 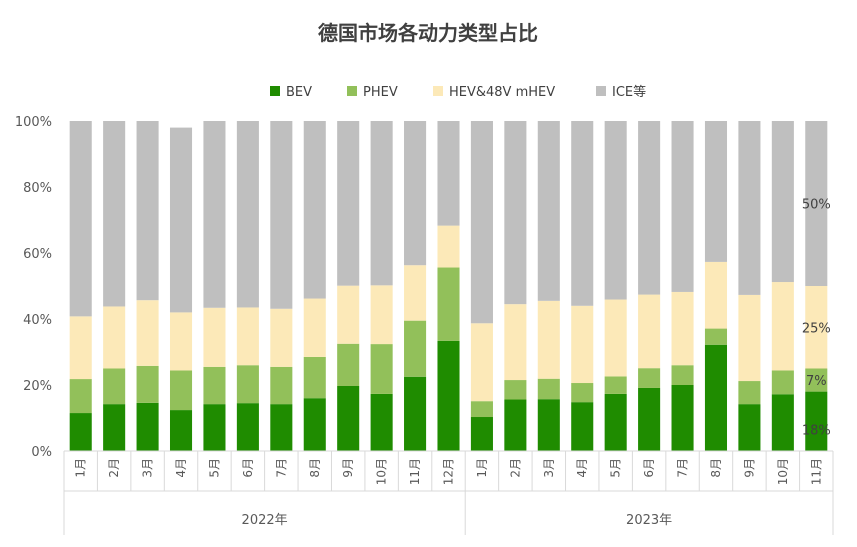 What do you see at coordinates (502, 92) in the screenshot?
I see `legend-label-2: HEV&48V mHEV` at bounding box center [502, 92].